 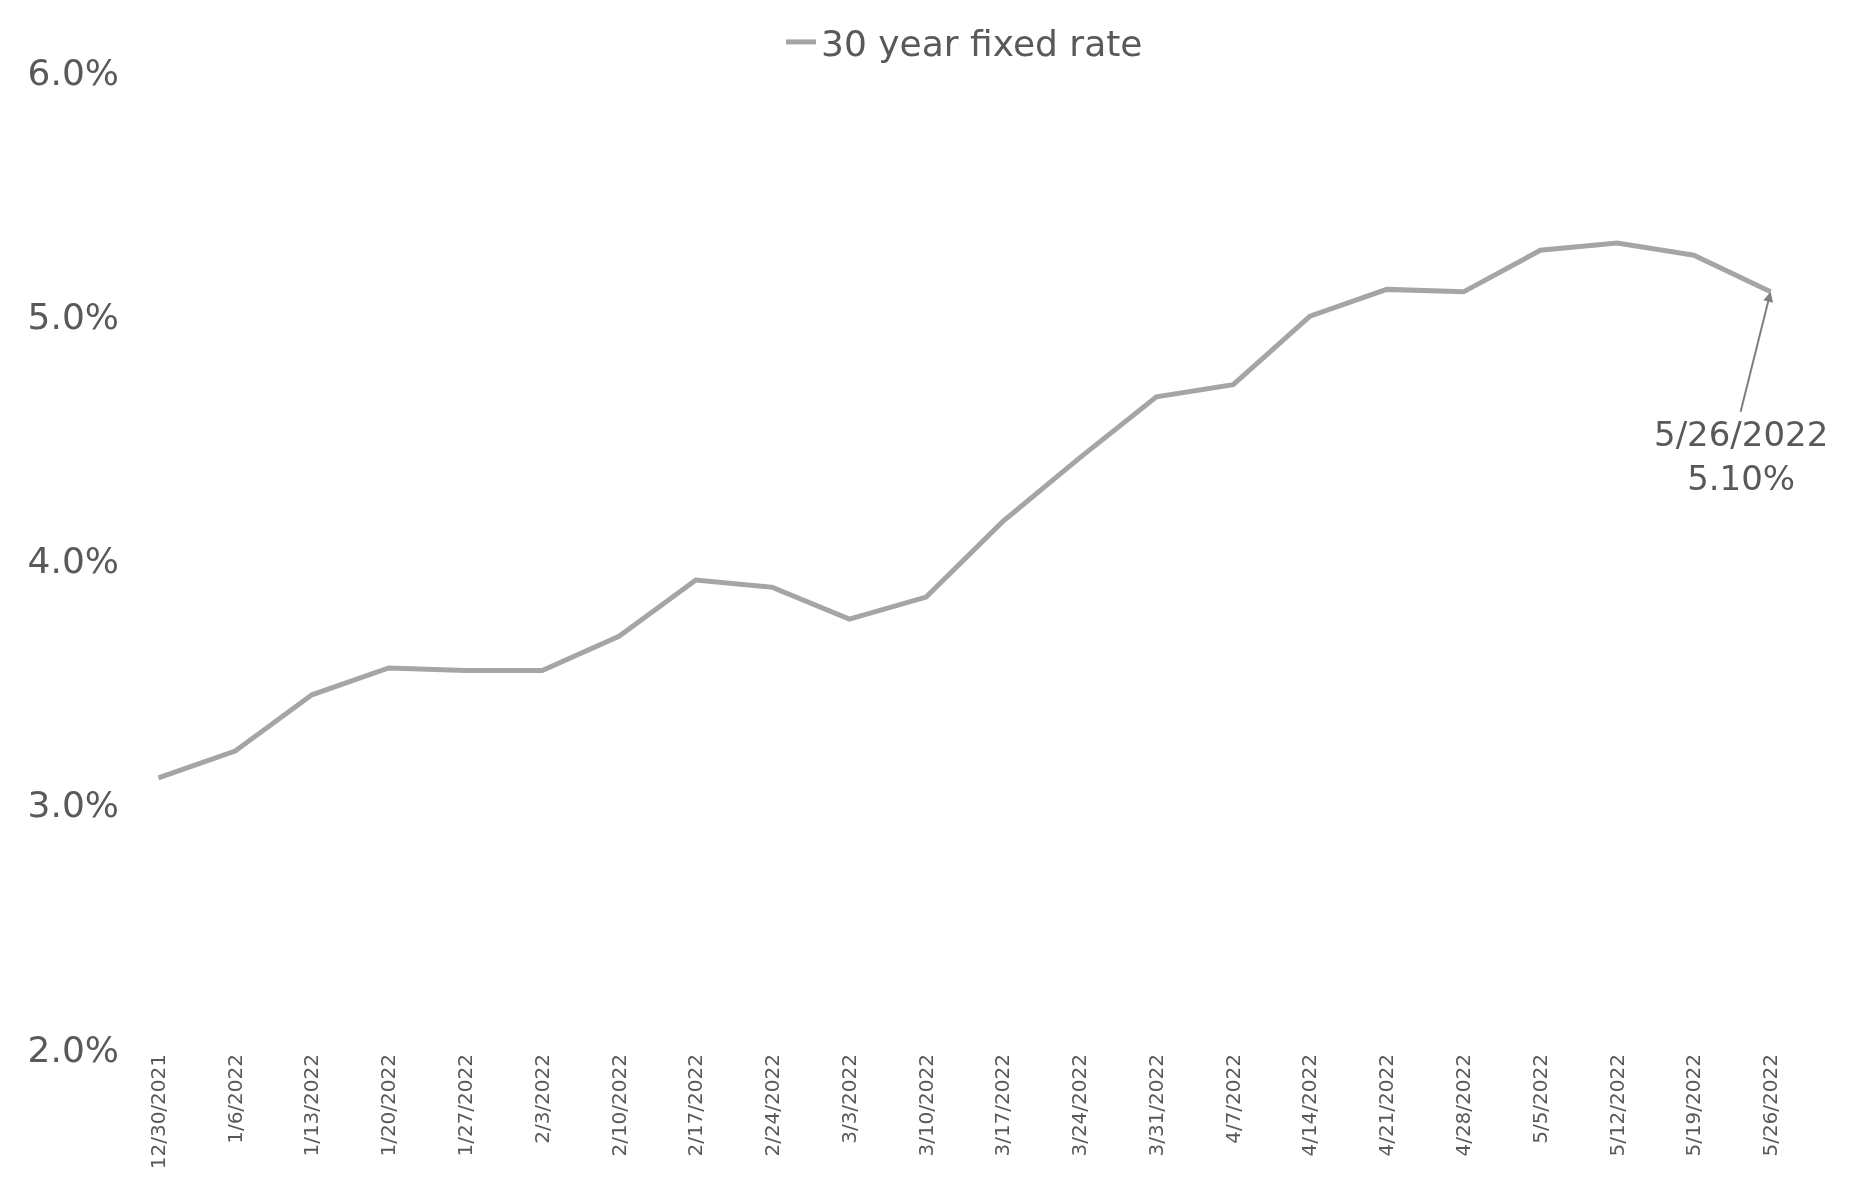 What do you see at coordinates (1693, 1105) in the screenshot?
I see `x-tick-label: 5/19/2022` at bounding box center [1693, 1105].